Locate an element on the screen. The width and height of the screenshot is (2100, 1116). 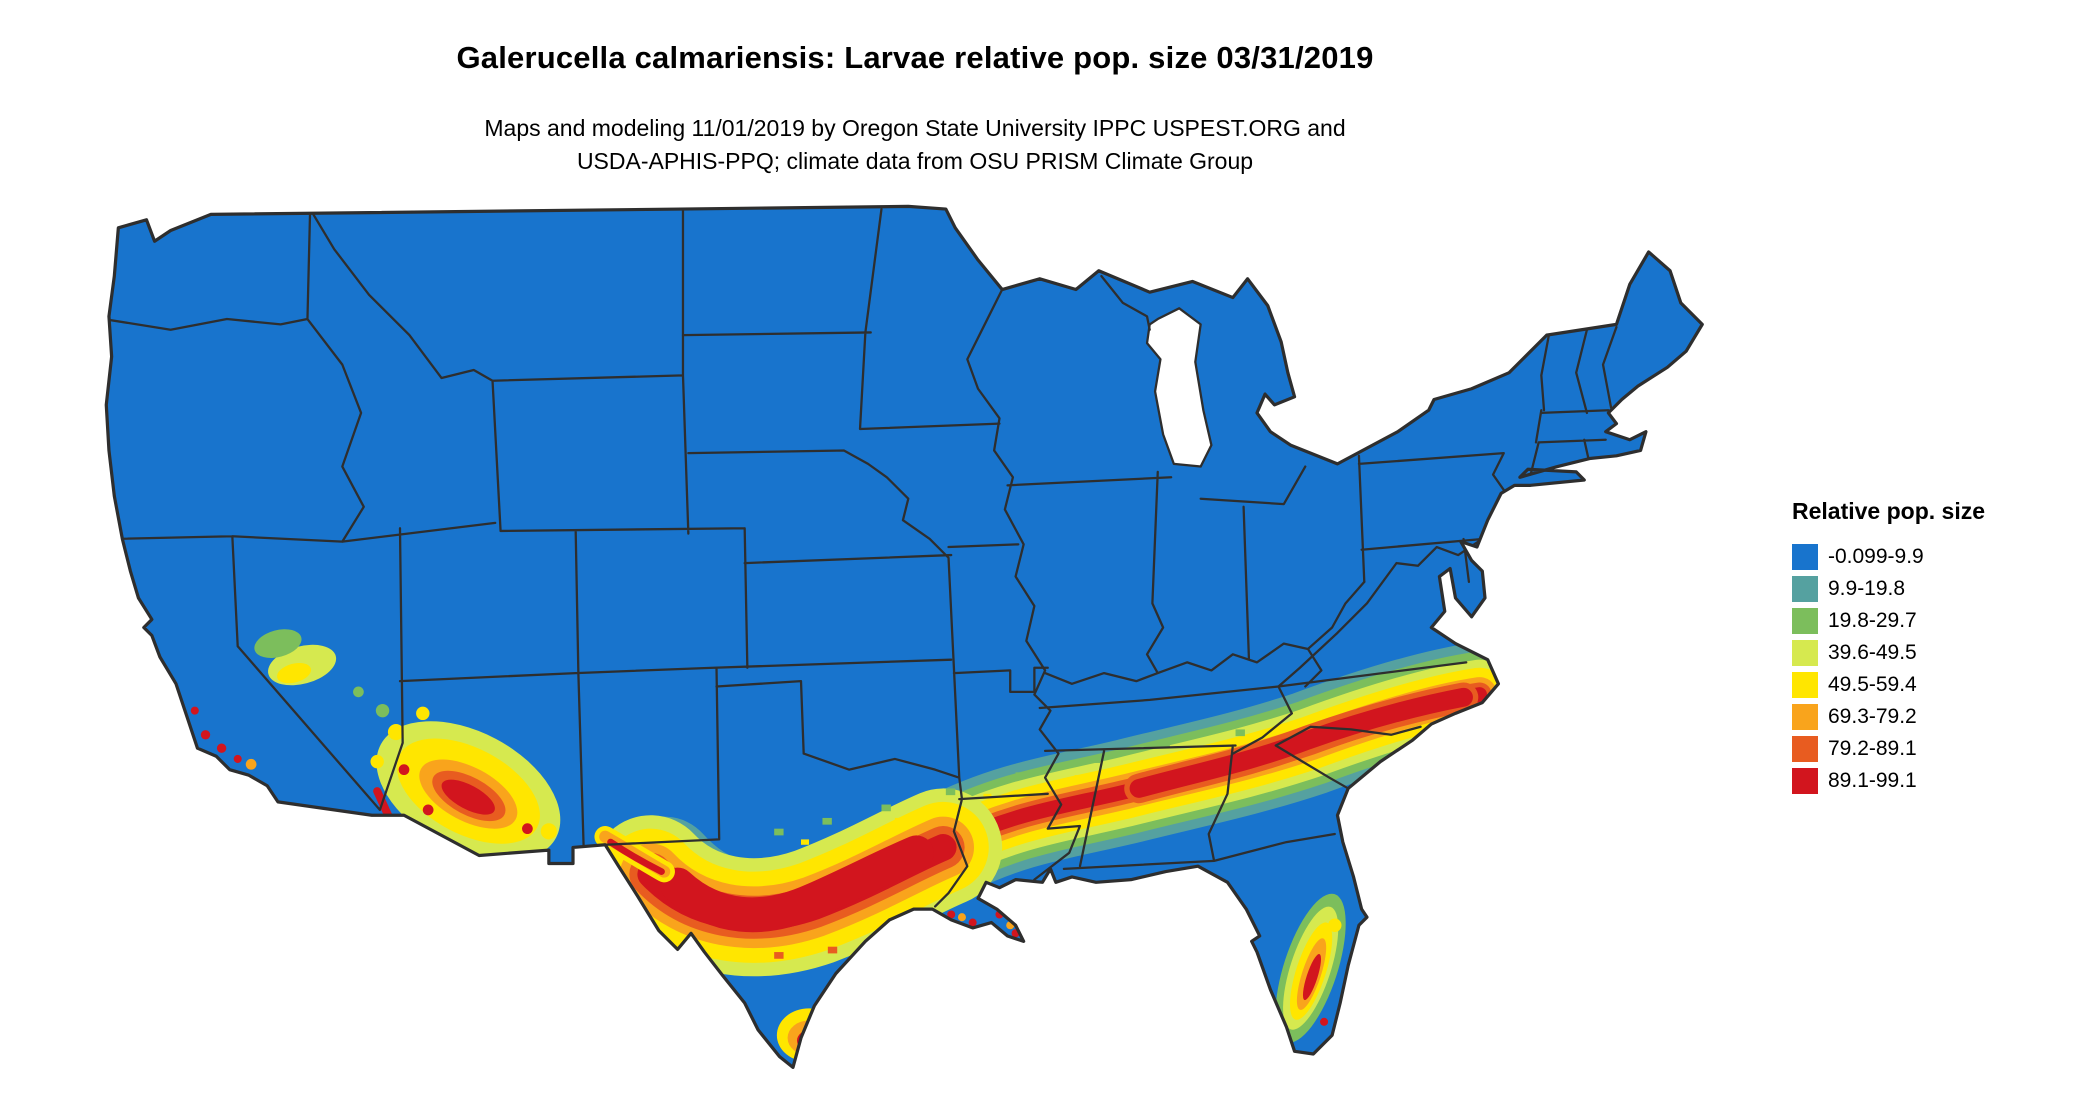
legend-swatch-green is located at coordinates (1805, 621).